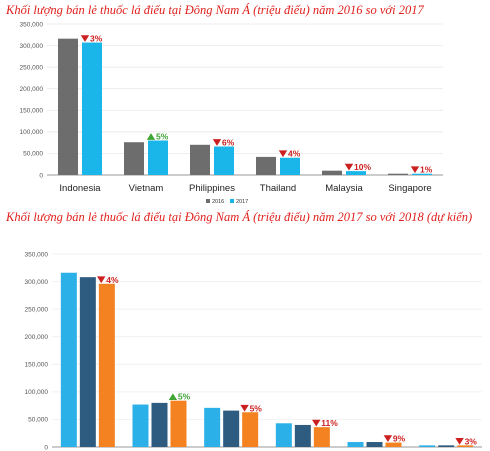 The height and width of the screenshot is (451, 490). Describe the element at coordinates (87, 362) in the screenshot. I see `bar-series-2-indonesia` at that location.